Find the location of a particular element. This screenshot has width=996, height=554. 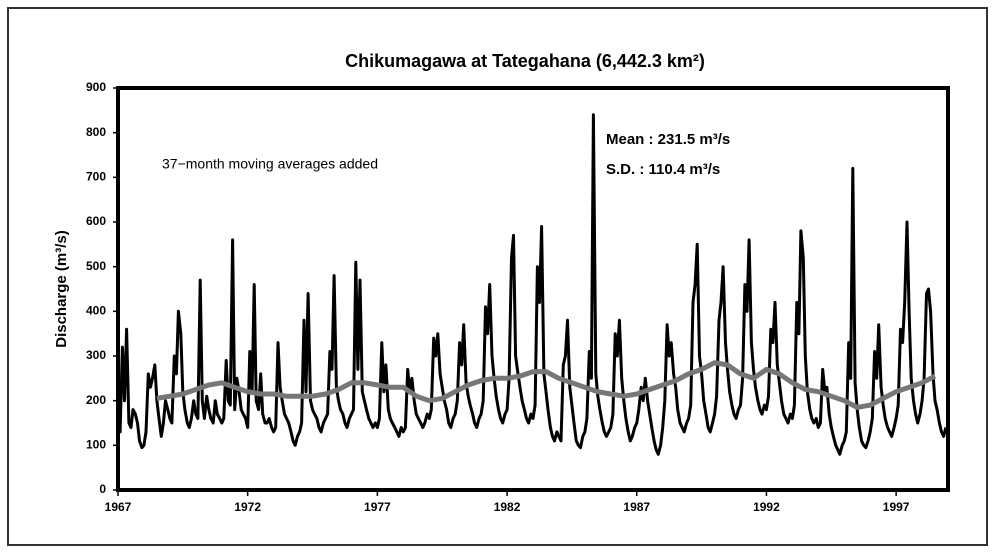

x-tick-label: 1997 is located at coordinates (896, 507).